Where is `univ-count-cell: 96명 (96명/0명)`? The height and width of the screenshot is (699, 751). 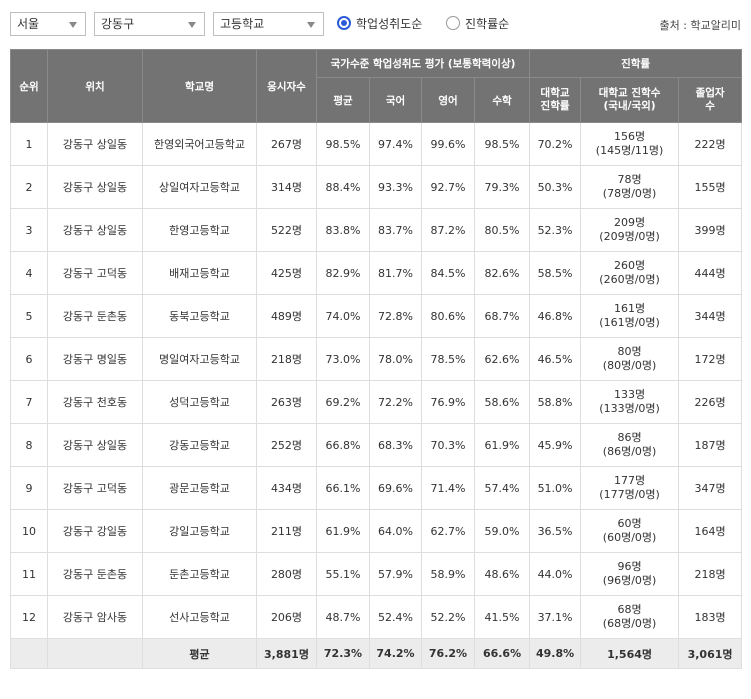 univ-count-cell: 96명 (96명/0명) is located at coordinates (630, 574).